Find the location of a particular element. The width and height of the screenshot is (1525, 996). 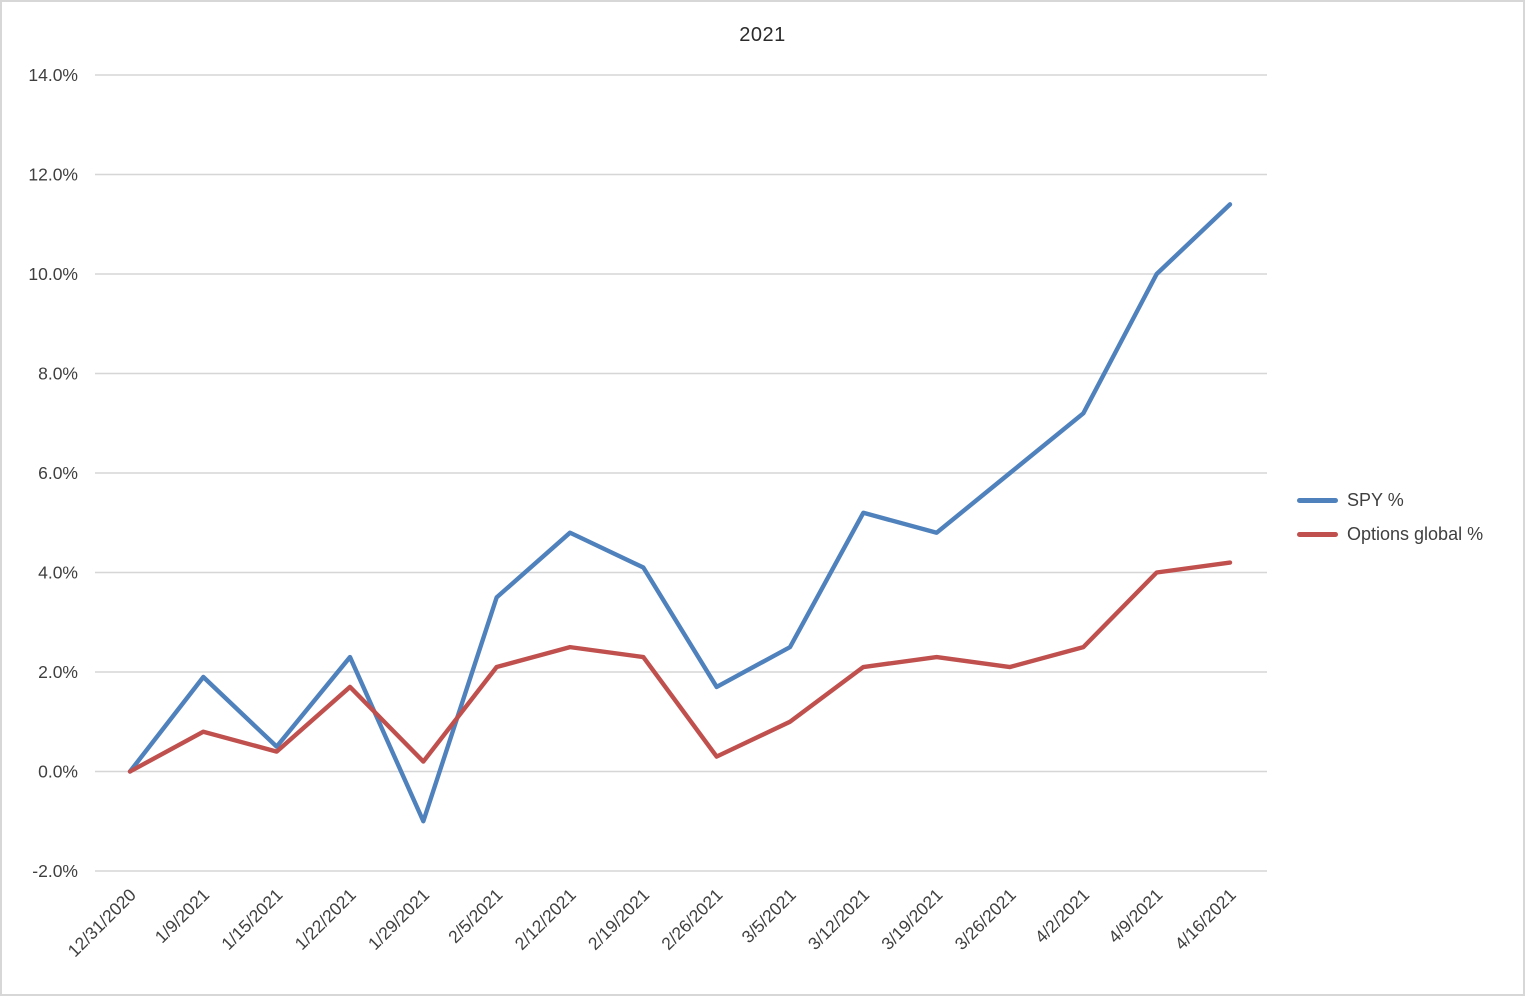

x-tick-label: 2/26/2021 is located at coordinates (691, 919).